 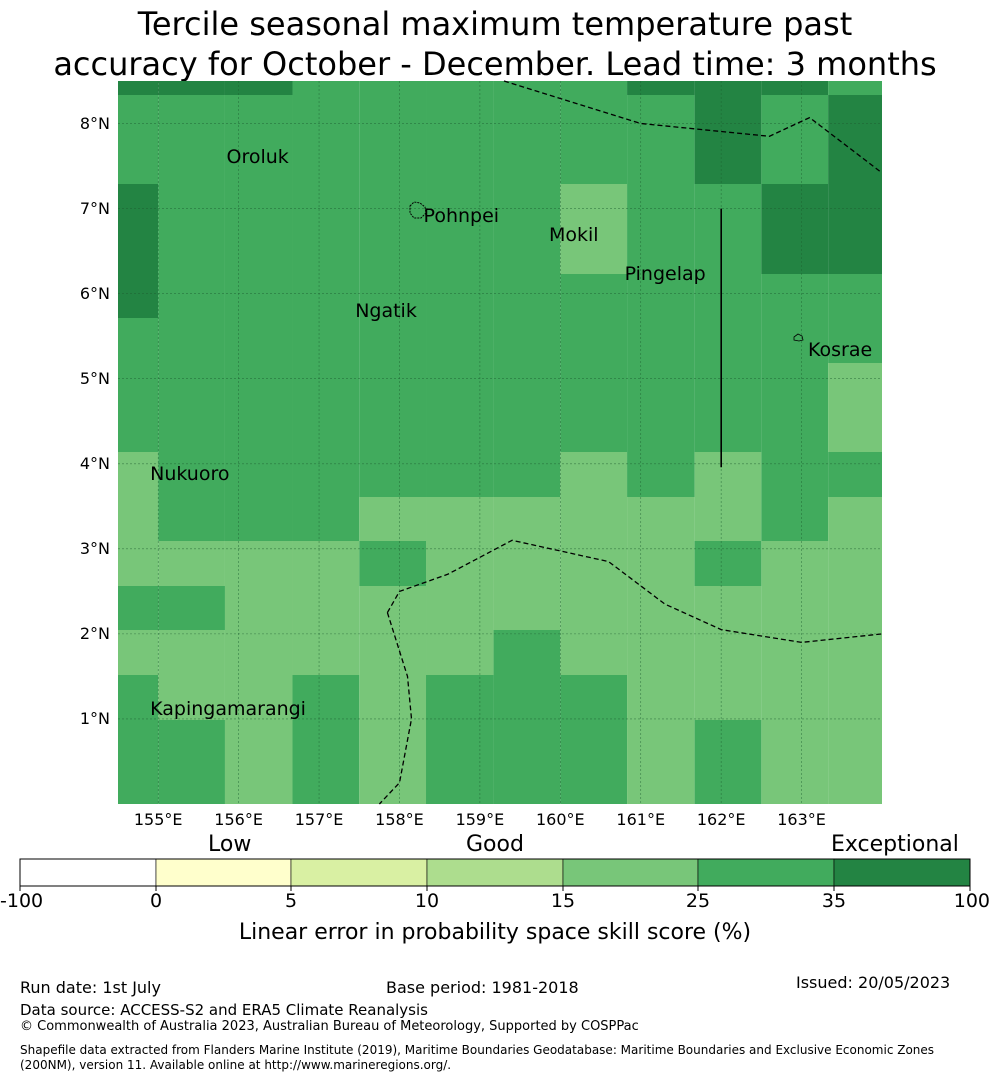 What do you see at coordinates (90, 987) in the screenshot?
I see `run-date: Run date: 1st July` at bounding box center [90, 987].